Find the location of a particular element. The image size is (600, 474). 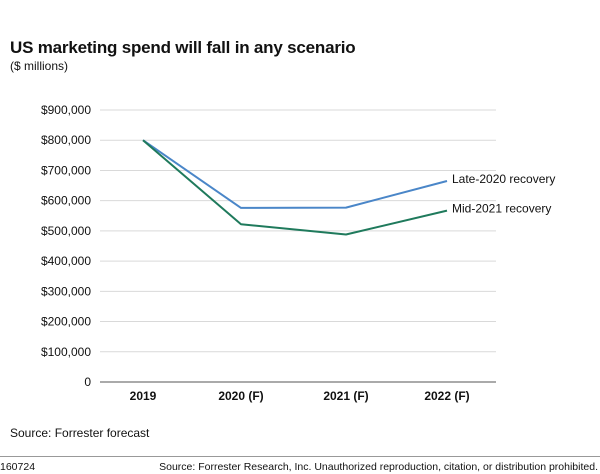

chart-source: Source: Forrester forecast is located at coordinates (80, 433).